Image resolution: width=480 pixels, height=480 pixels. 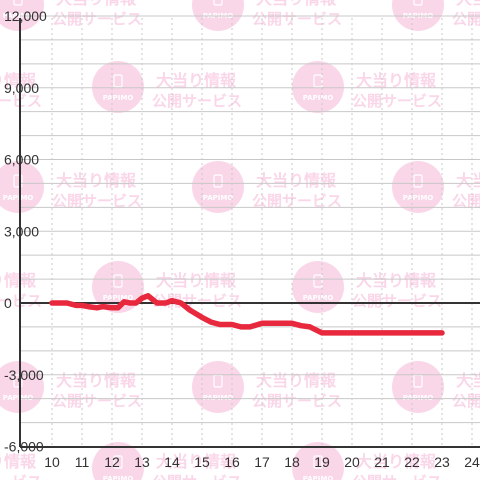 I want to click on y-tick-label: -3,000, so click(x=24, y=375).